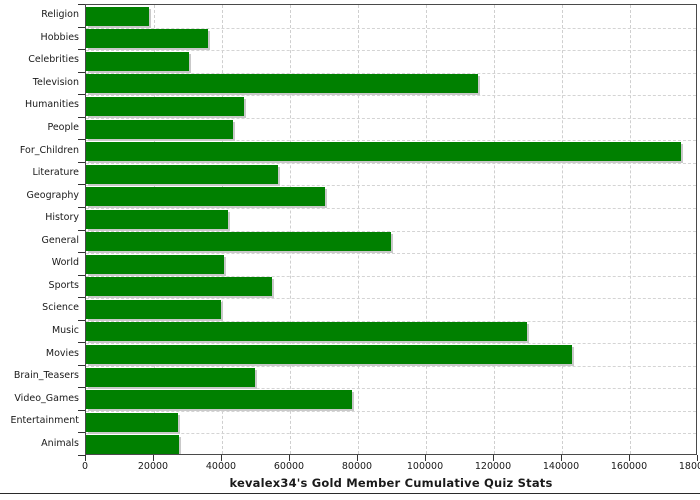 The width and height of the screenshot is (700, 500). Describe the element at coordinates (137, 61) in the screenshot. I see `bar-celebrities` at that location.